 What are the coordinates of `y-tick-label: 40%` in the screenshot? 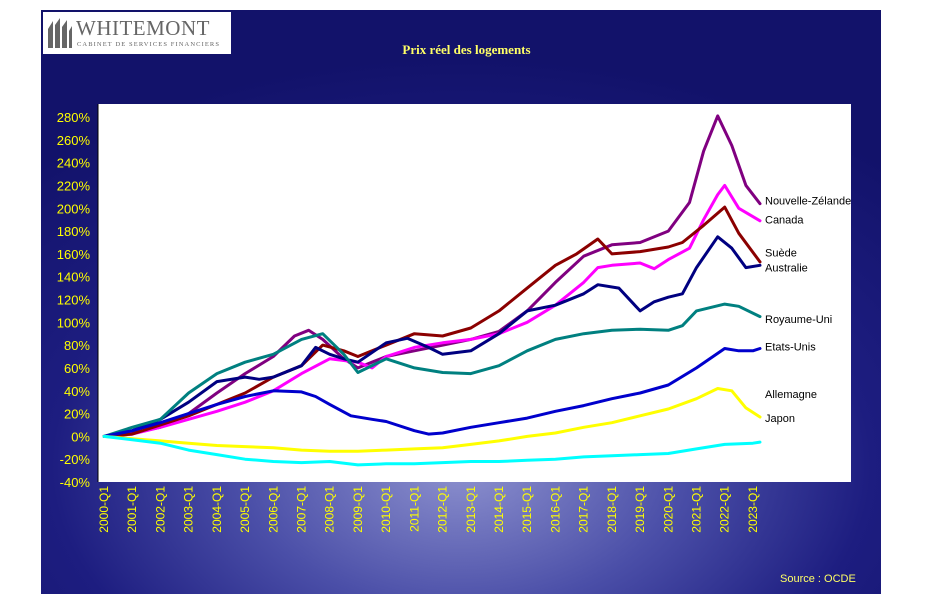 It's located at (77, 391).